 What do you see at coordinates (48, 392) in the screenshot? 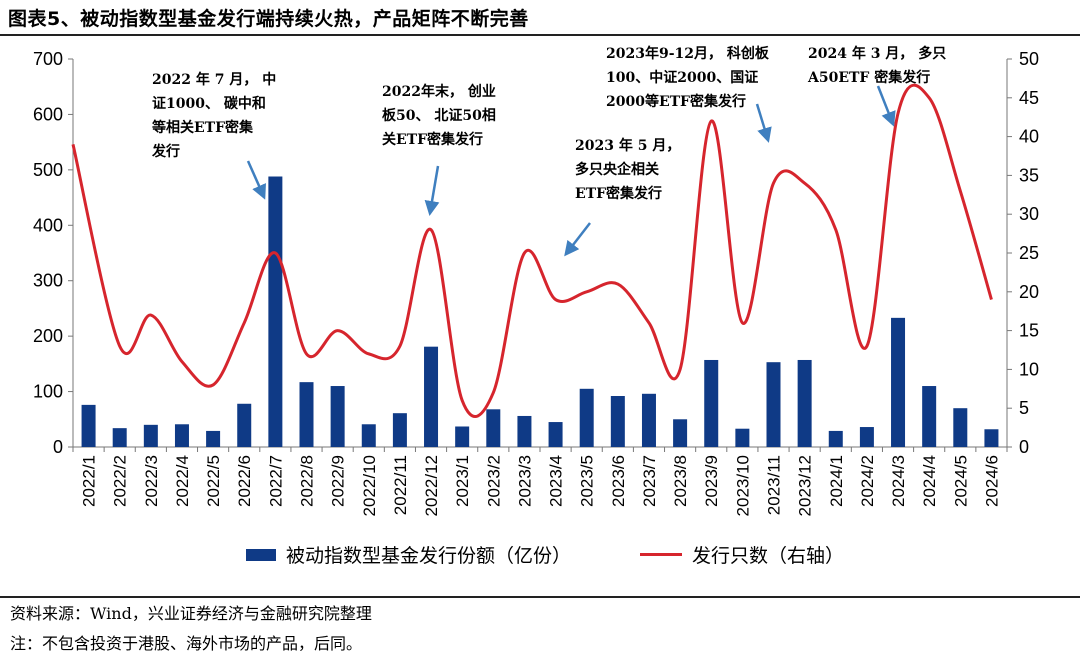
I see `left-tick-label: 100` at bounding box center [48, 392].